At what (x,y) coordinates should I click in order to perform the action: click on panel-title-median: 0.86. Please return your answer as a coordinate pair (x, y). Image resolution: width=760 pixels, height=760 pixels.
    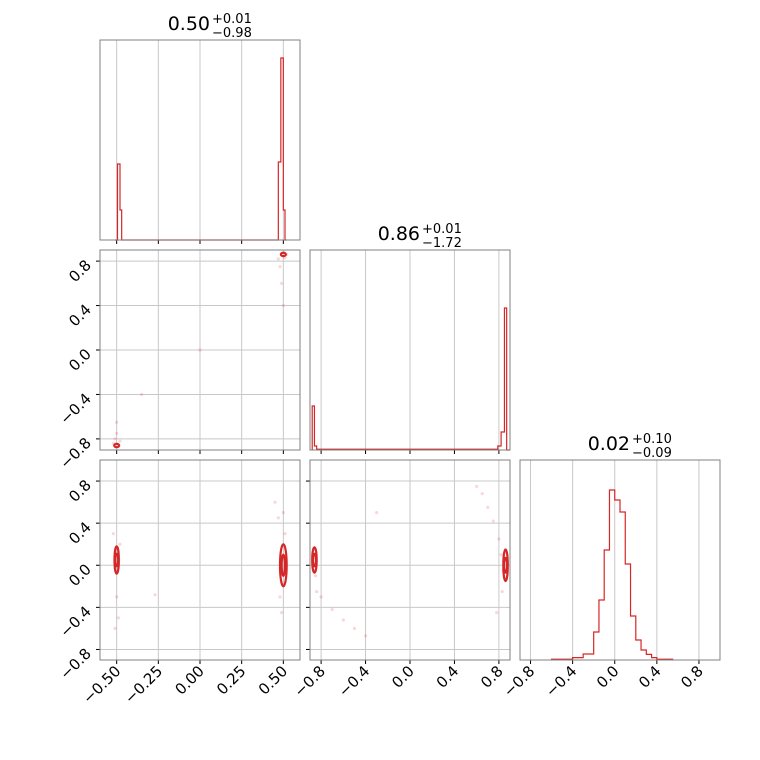
    Looking at the image, I should click on (399, 234).